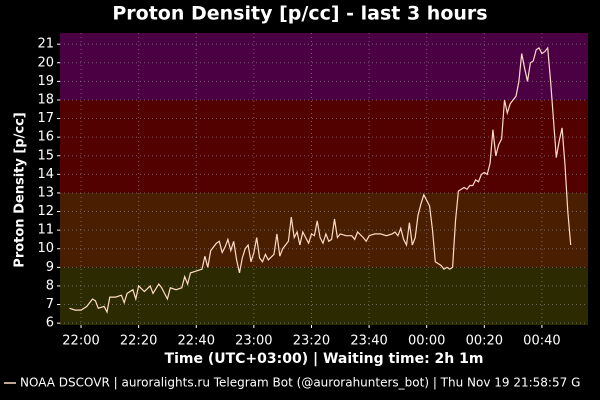  What do you see at coordinates (45, 118) in the screenshot?
I see `y-tick-label: 17` at bounding box center [45, 118].